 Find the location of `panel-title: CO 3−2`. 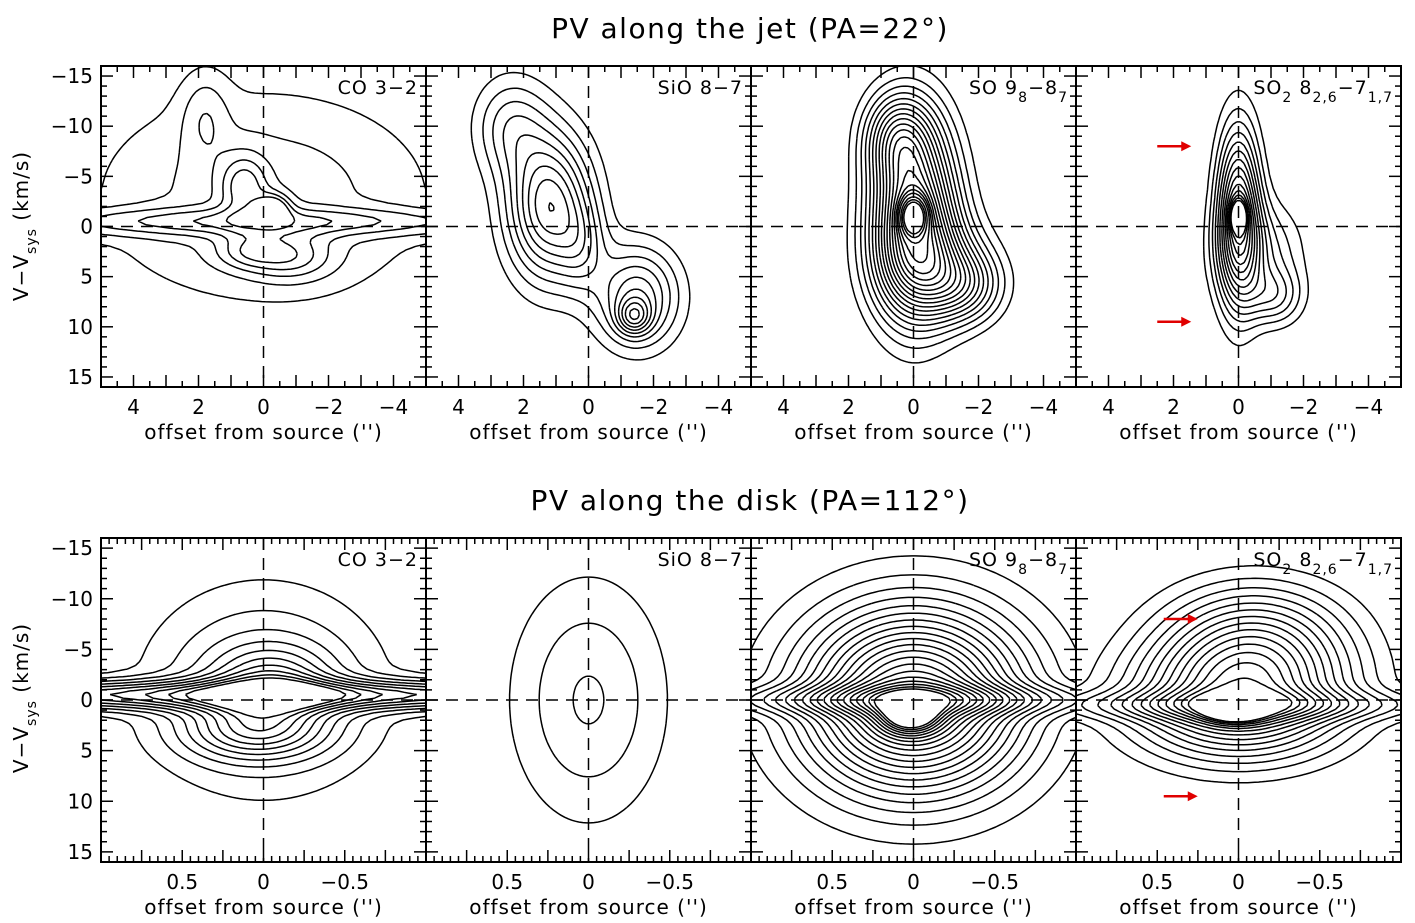

panel-title: CO 3−2 is located at coordinates (378, 88).